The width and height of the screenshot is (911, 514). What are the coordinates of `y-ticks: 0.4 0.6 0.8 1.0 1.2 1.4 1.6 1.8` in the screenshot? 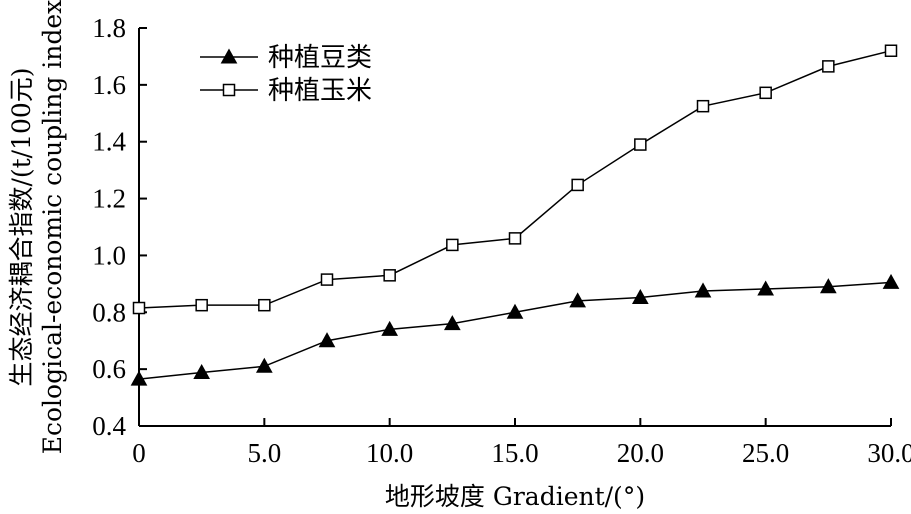 It's located at (119, 227).